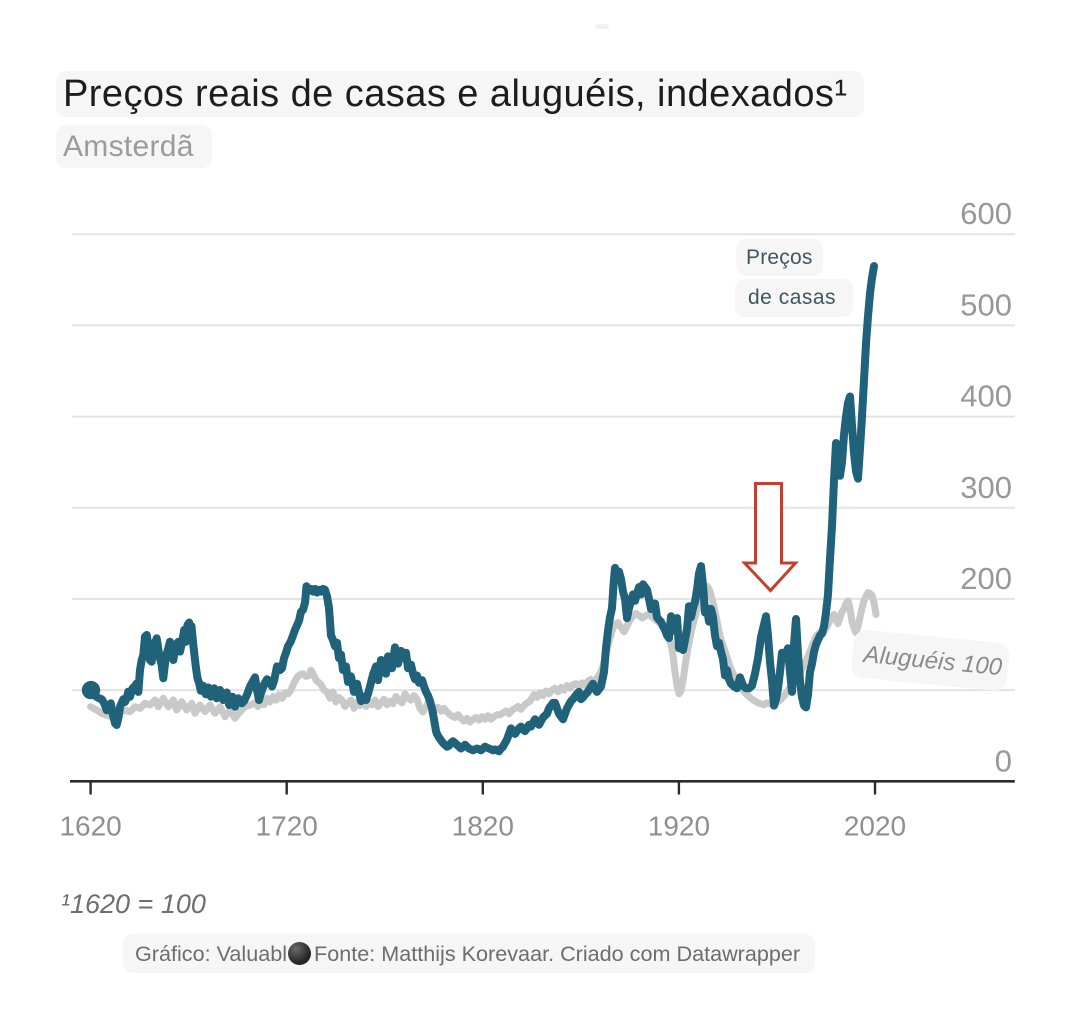  Describe the element at coordinates (986, 487) in the screenshot. I see `svg-text: 300` at that location.